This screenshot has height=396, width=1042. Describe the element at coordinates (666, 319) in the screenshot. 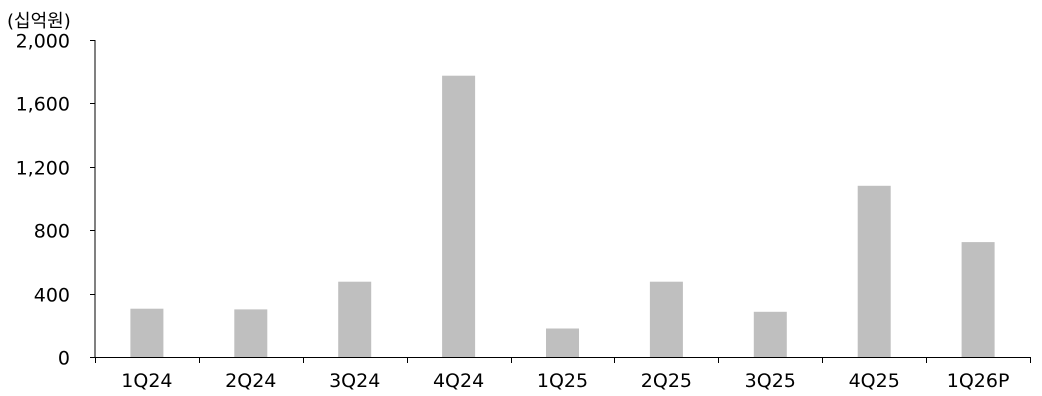

I see `bar-2q25` at that location.